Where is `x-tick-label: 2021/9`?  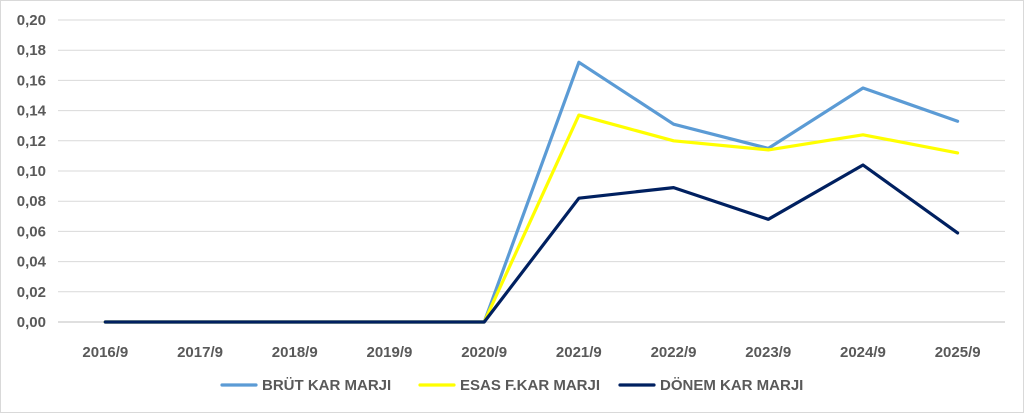 x-tick-label: 2021/9 is located at coordinates (579, 352).